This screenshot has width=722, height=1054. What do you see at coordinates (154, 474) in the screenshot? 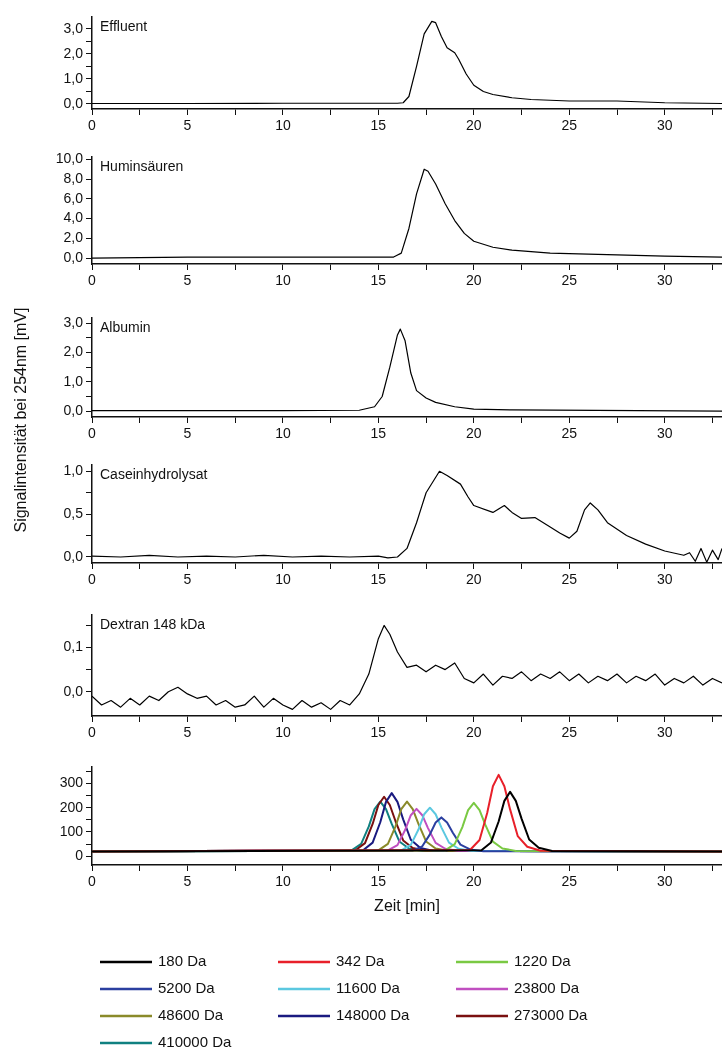
I see `chart-title: Caseinhydrolysat` at bounding box center [154, 474].